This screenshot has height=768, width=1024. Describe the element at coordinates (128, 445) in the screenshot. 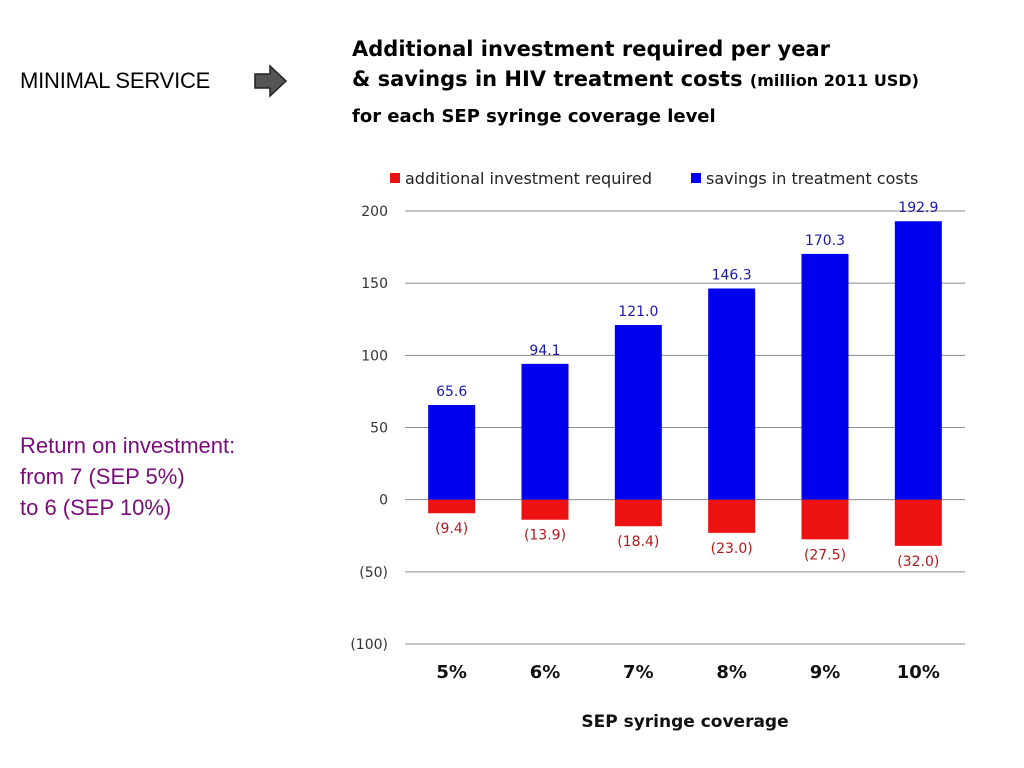

I see `roi-line-1: Return on investment:` at that location.